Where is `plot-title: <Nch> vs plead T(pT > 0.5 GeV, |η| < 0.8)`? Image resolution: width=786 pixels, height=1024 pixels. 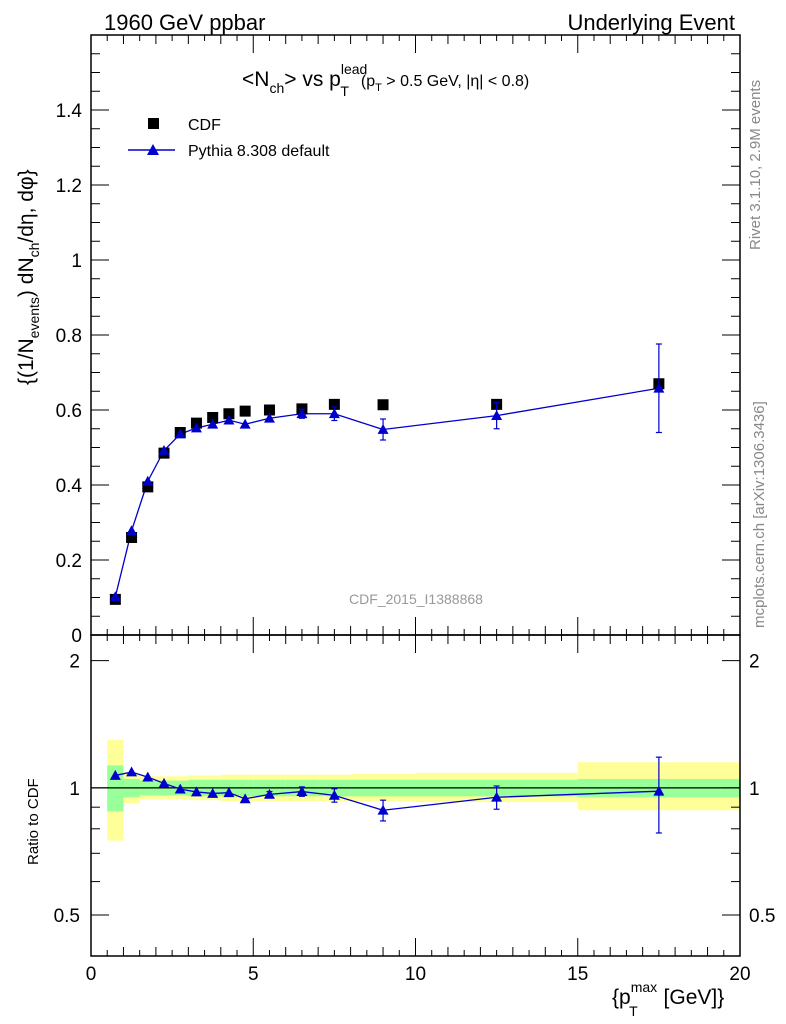 plot-title: <Nch> vs plead T(pT > 0.5 GeV, |η| < 0.8) is located at coordinates (385, 80).